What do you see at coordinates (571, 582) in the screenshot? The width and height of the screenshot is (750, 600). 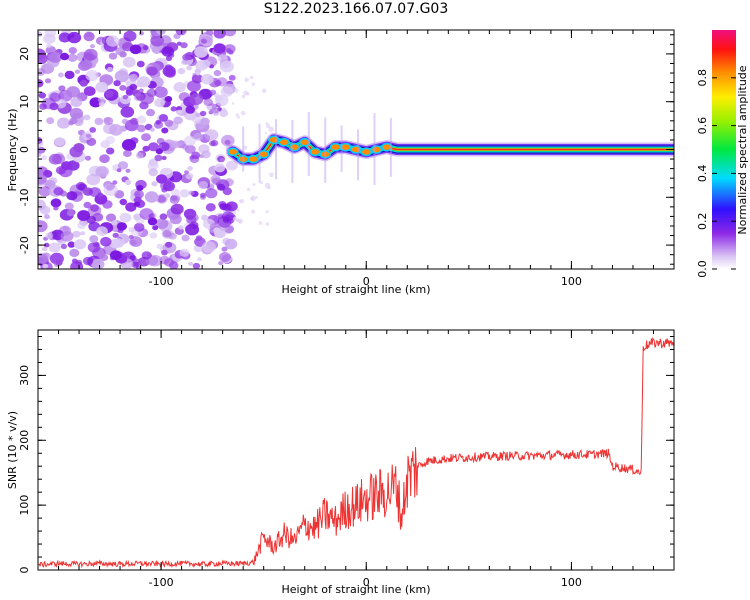 I see `x-tick-label: 100` at bounding box center [571, 582].